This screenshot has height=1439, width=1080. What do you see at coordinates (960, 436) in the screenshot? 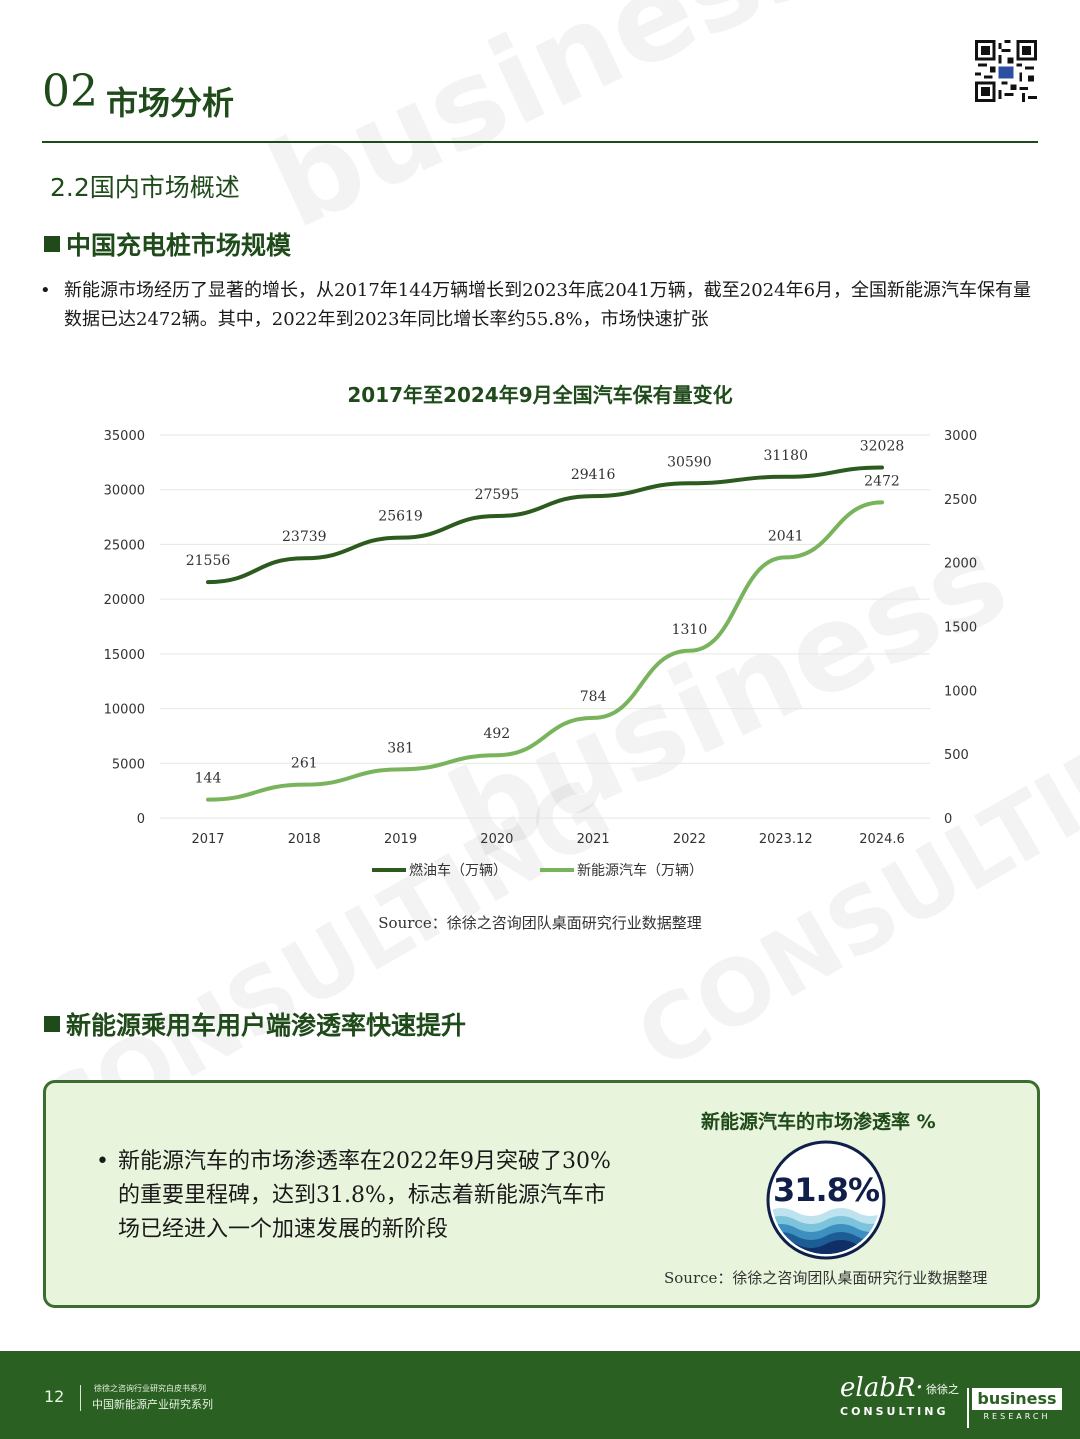
I see `y-right-tick-label: 3000` at bounding box center [960, 436].